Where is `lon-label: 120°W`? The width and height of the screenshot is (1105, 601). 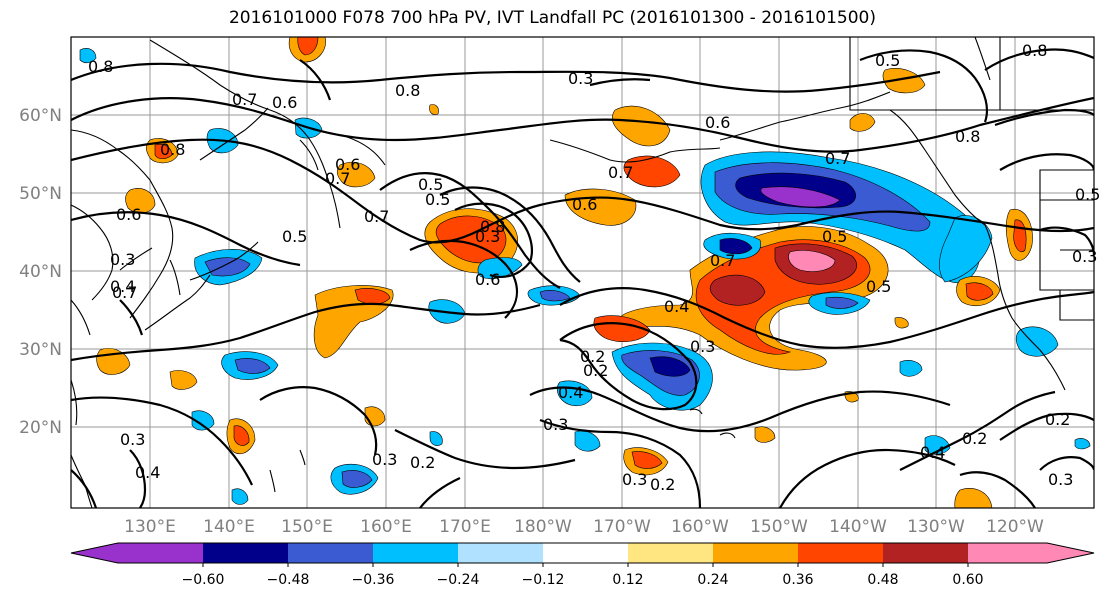 lon-label: 120°W is located at coordinates (1015, 527).